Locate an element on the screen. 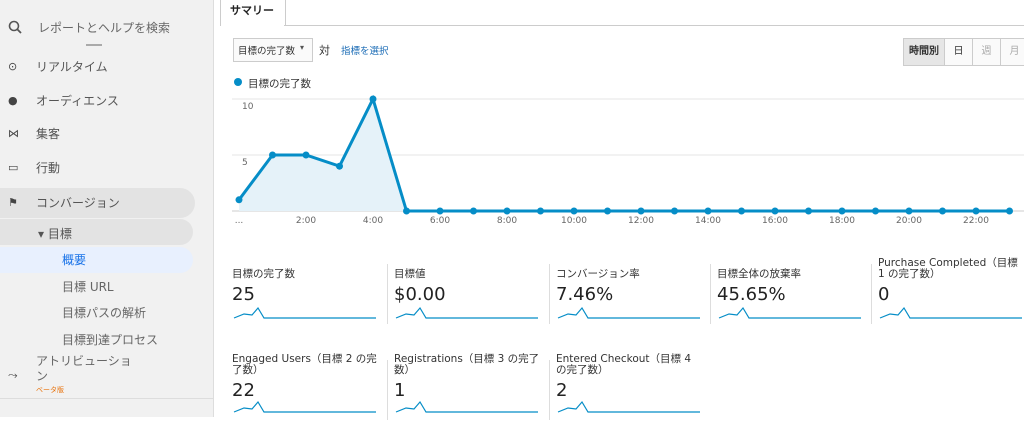 The image size is (1024, 424). search-box: レポートとヘルプを検索 is located at coordinates (104, 28).